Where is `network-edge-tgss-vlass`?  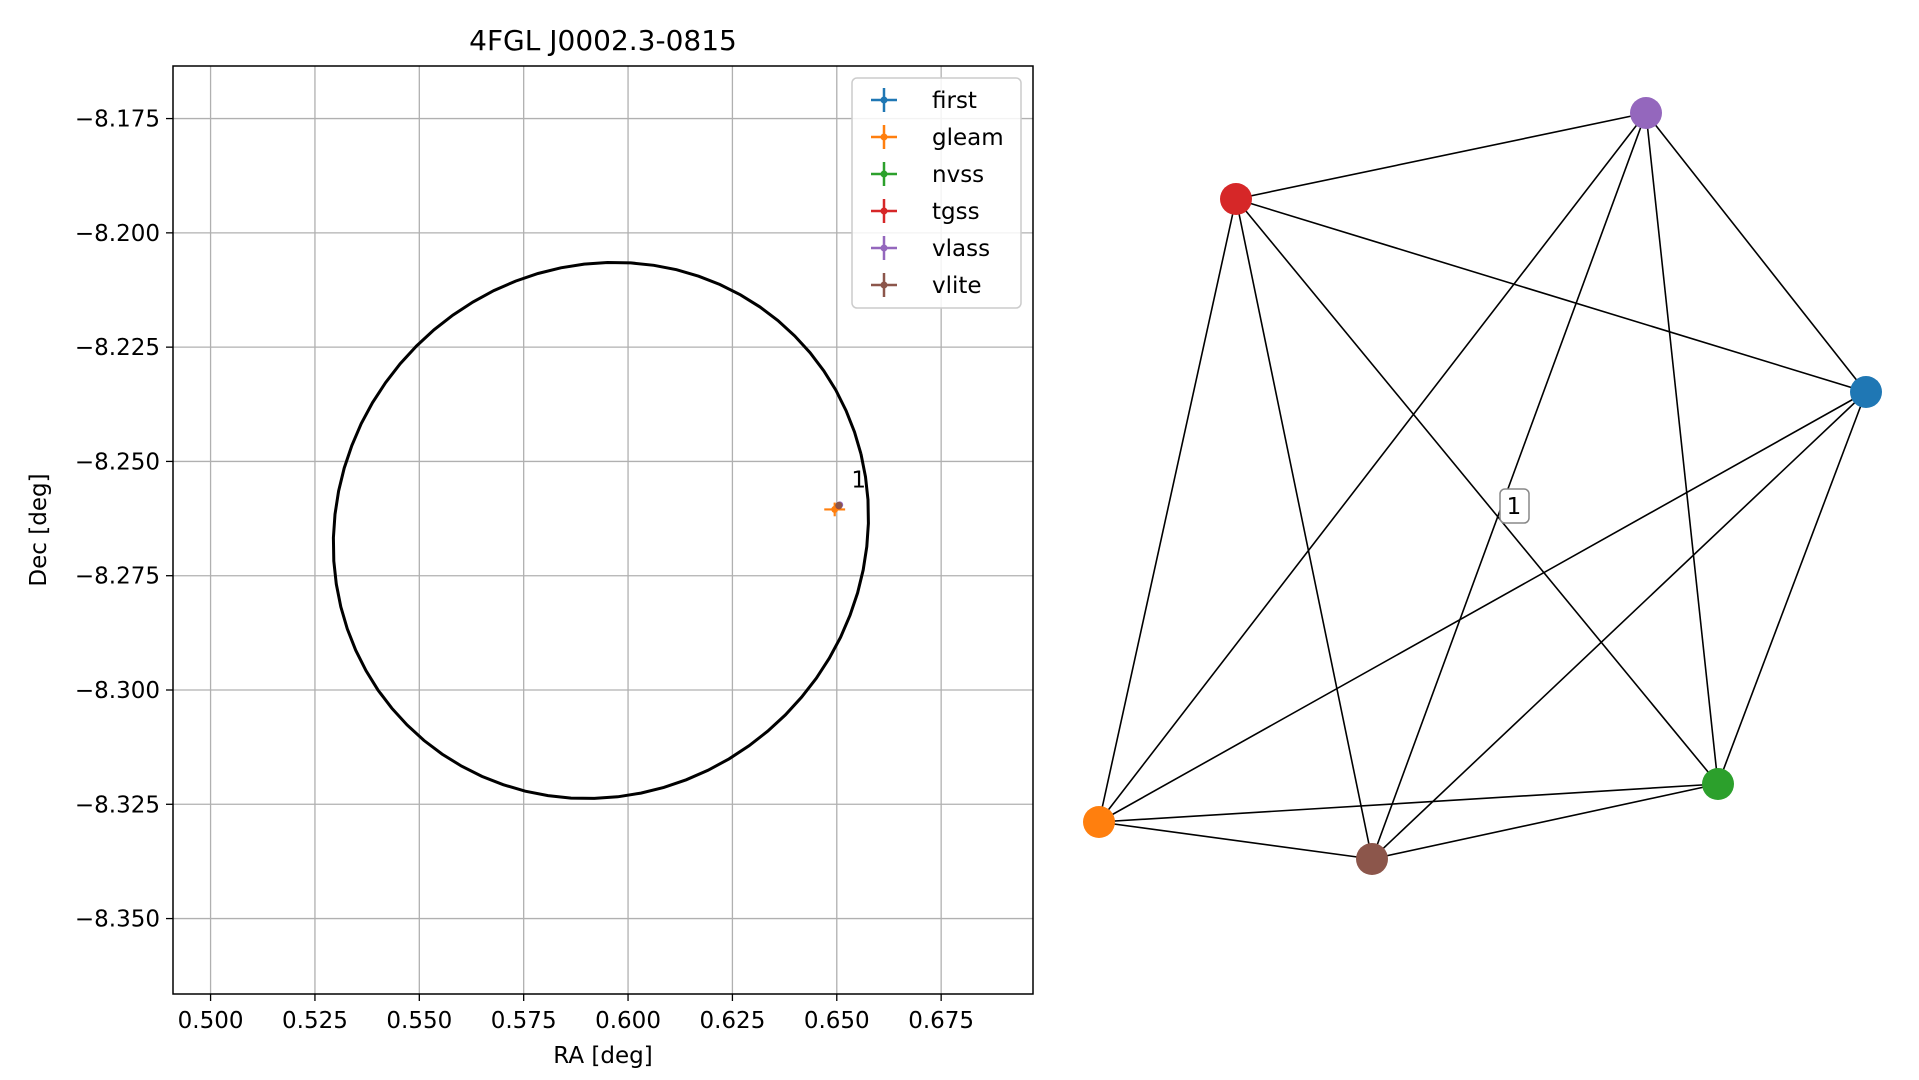 network-edge-tgss-vlass is located at coordinates (1441, 156).